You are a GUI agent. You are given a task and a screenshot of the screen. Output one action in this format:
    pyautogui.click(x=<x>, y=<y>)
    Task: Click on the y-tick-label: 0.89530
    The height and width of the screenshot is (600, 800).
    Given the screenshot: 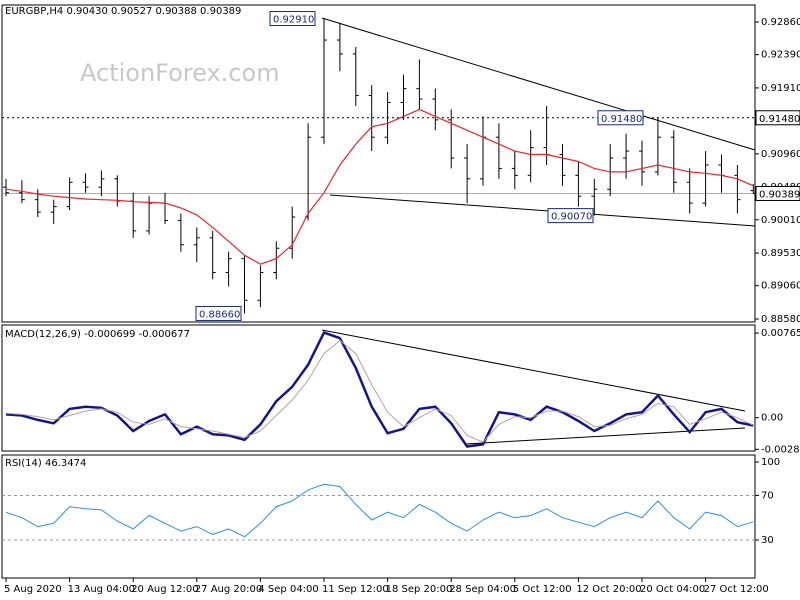 What is the action you would take?
    pyautogui.click(x=780, y=253)
    